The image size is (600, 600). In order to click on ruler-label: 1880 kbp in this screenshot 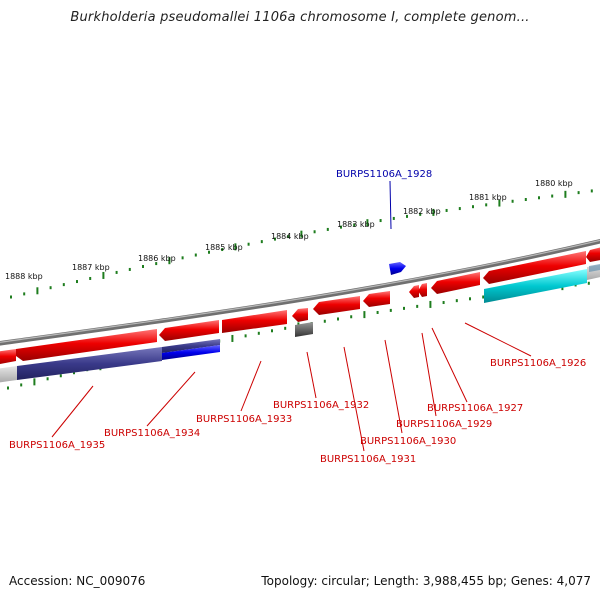, I will do `click(554, 183)`.